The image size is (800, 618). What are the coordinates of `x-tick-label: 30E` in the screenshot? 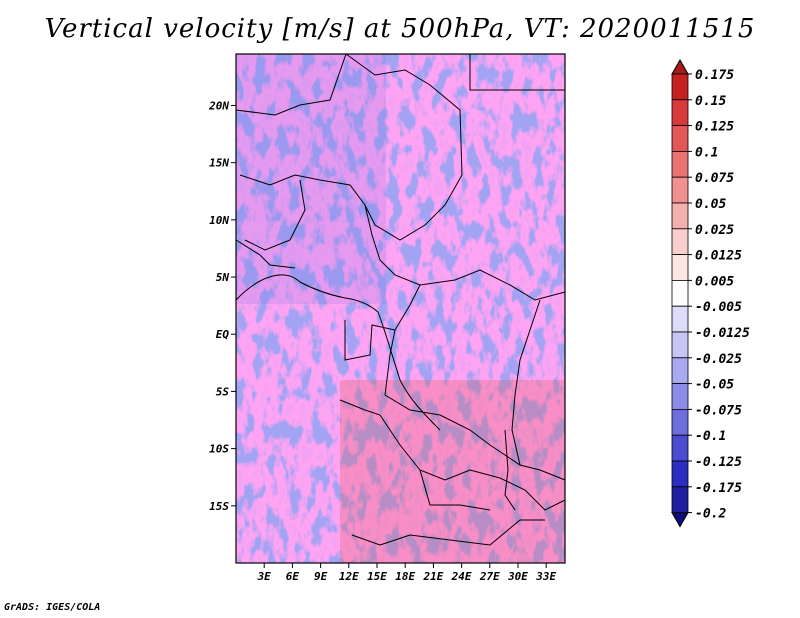 It's located at (517, 576).